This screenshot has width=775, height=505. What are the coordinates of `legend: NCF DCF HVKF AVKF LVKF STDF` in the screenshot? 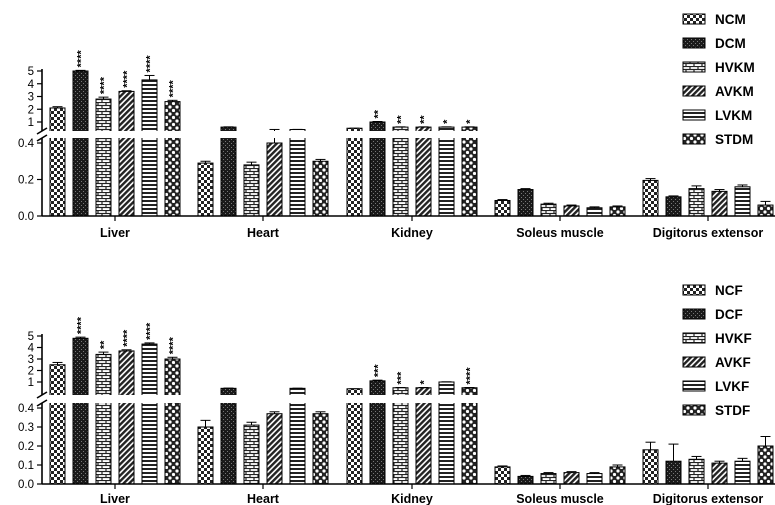 It's located at (717, 350).